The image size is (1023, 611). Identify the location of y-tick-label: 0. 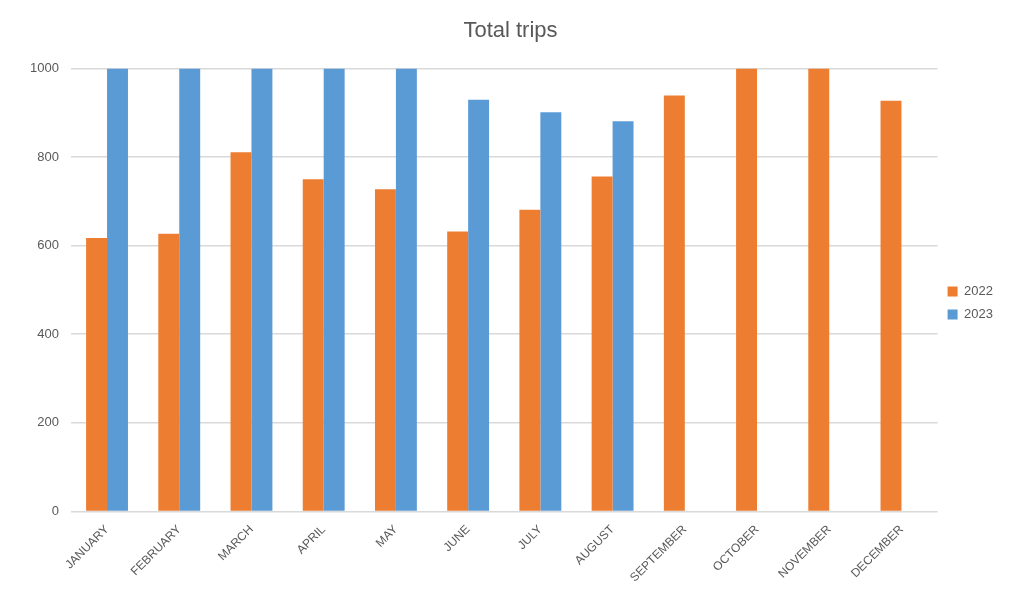
(55, 511).